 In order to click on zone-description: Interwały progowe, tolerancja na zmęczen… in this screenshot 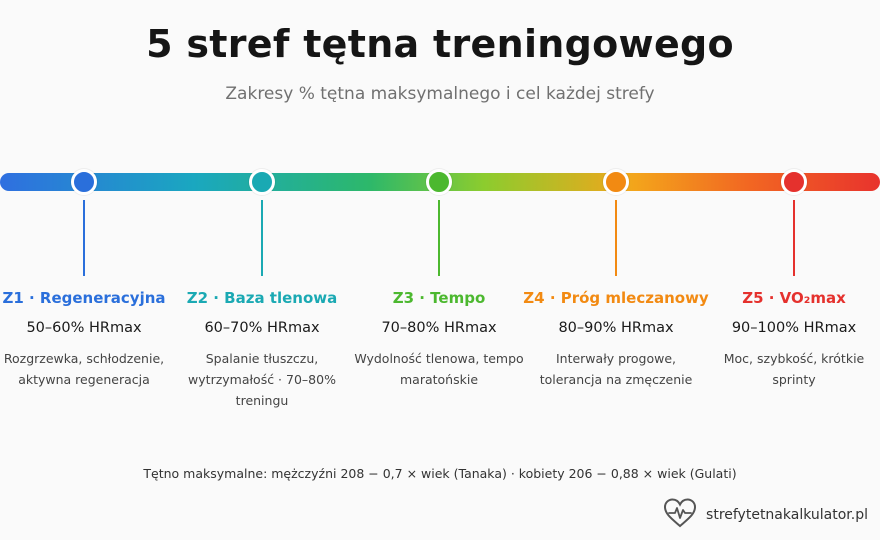, I will do `click(616, 369)`.